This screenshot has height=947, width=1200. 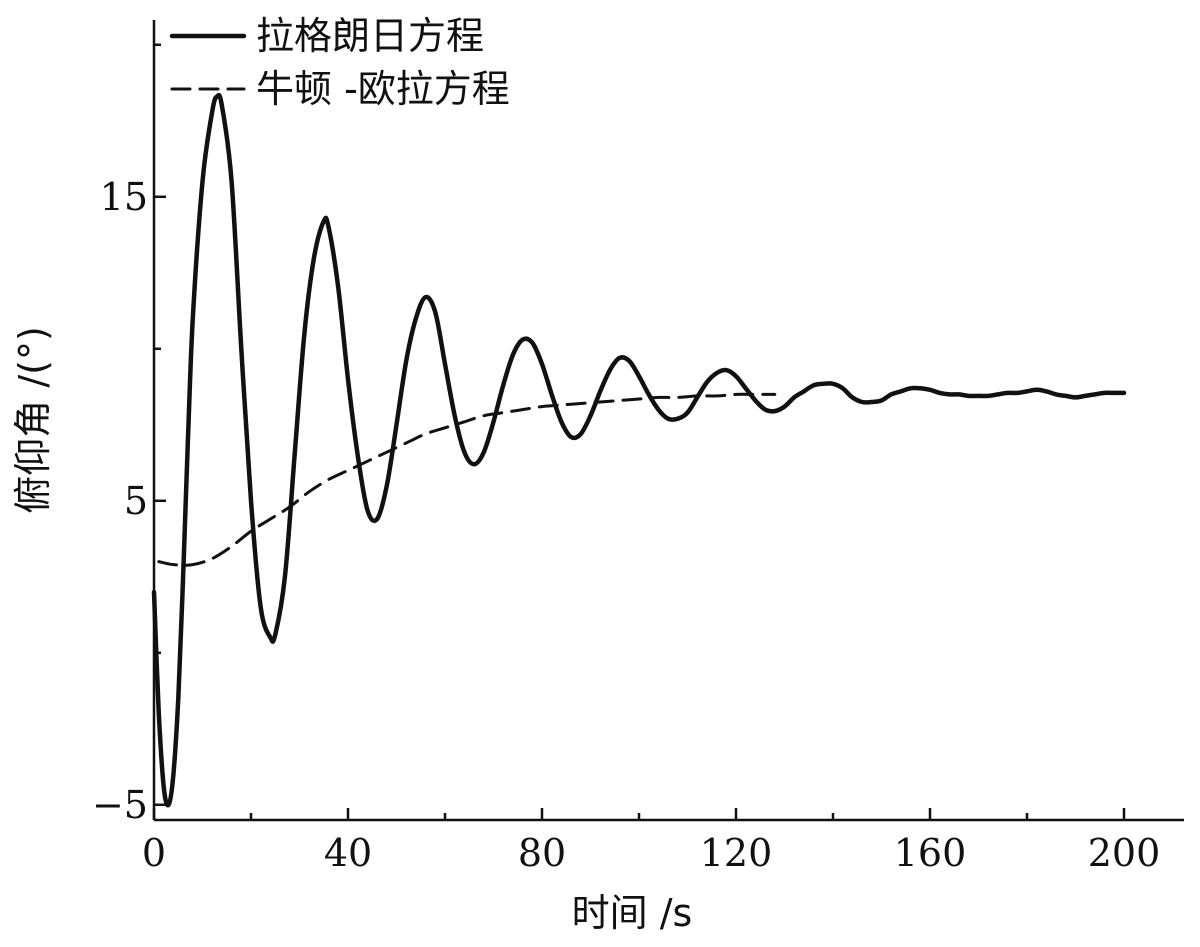 I want to click on legend: 拉格朗日方程 牛顿 -欧拉方程, so click(x=339, y=62).